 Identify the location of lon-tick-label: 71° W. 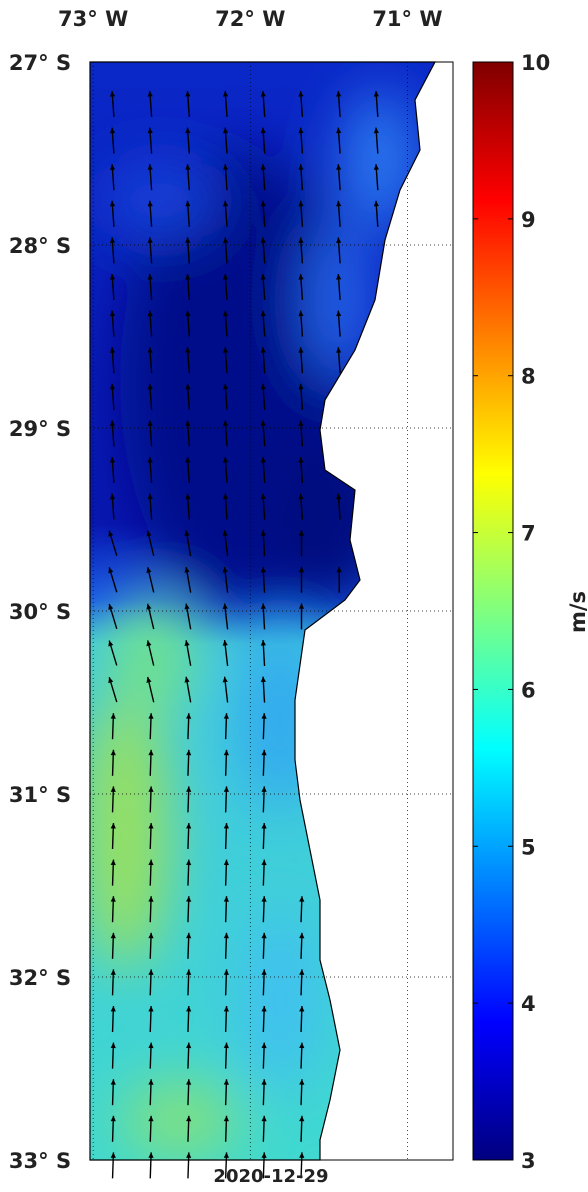
(407, 19).